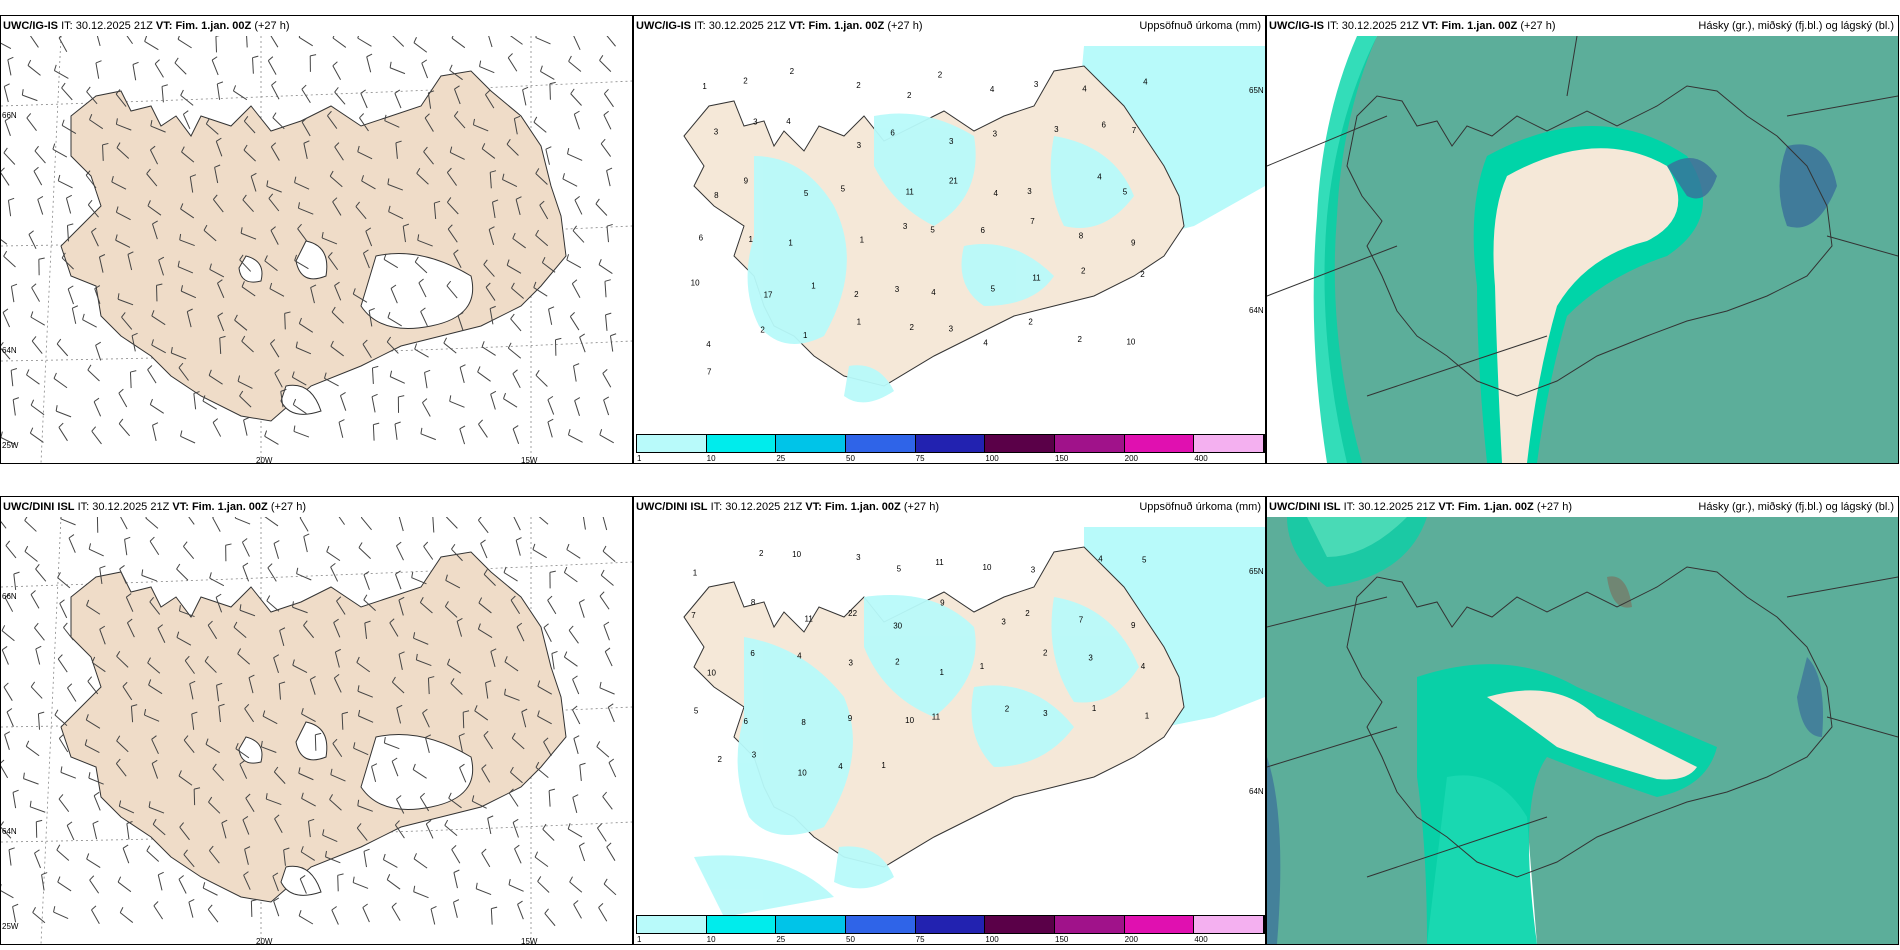 The image size is (1900, 950). Describe the element at coordinates (711, 673) in the screenshot. I see `precip-amount: 10` at that location.